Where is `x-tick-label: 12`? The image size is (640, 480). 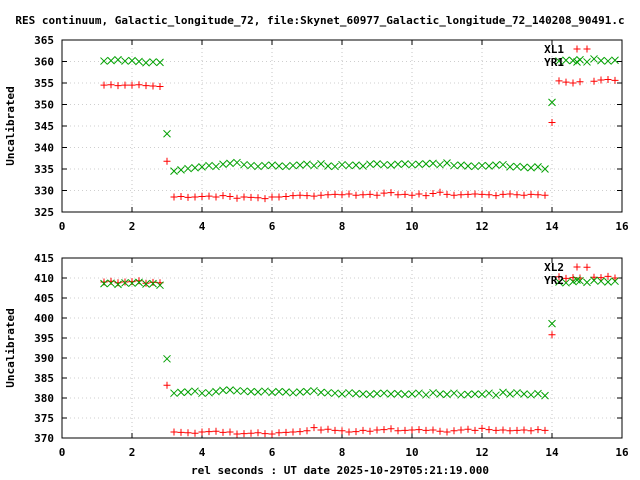 x-tick-label: 12 is located at coordinates (481, 452).